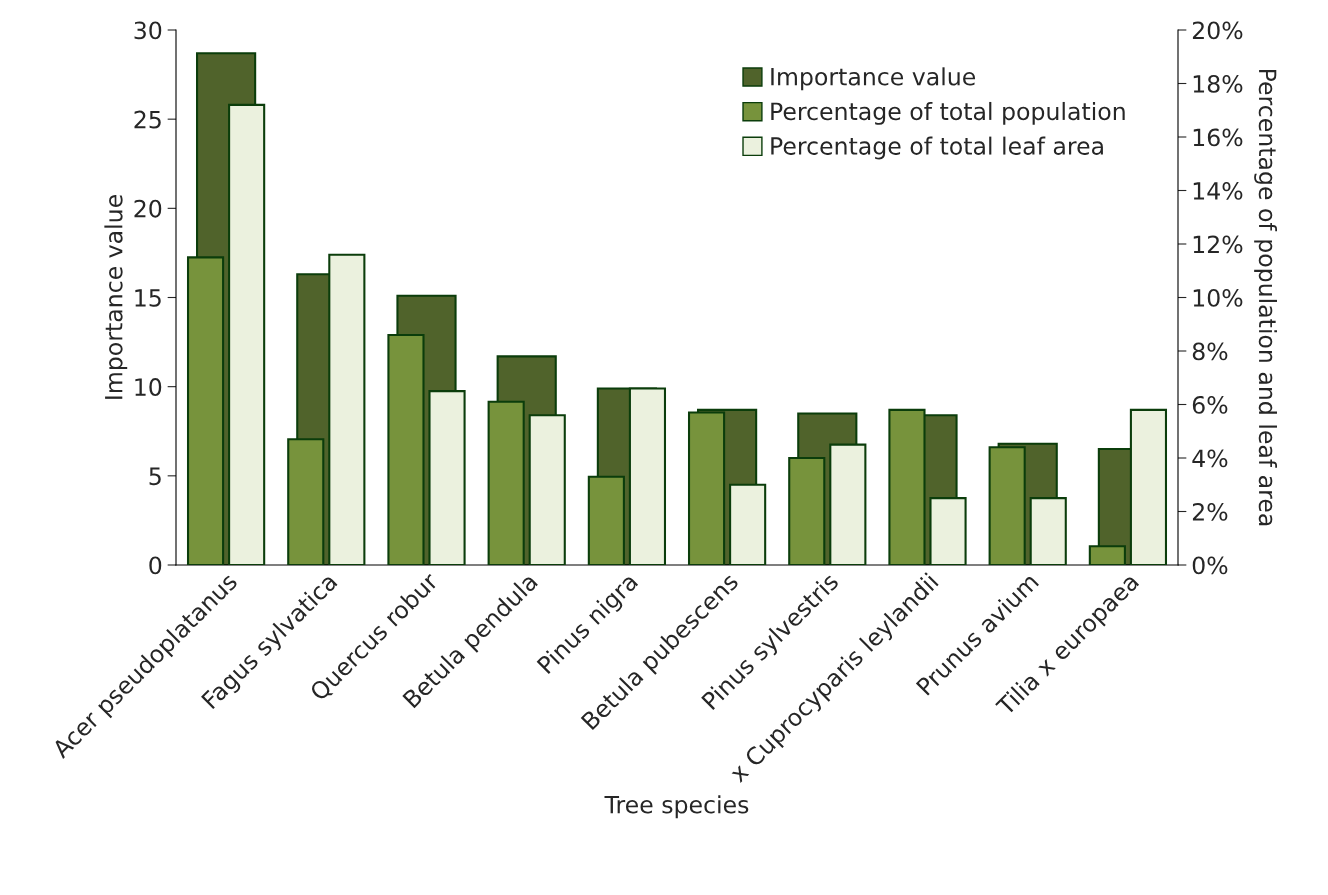  I want to click on y2-tick-label: 10%, so click(1218, 297).